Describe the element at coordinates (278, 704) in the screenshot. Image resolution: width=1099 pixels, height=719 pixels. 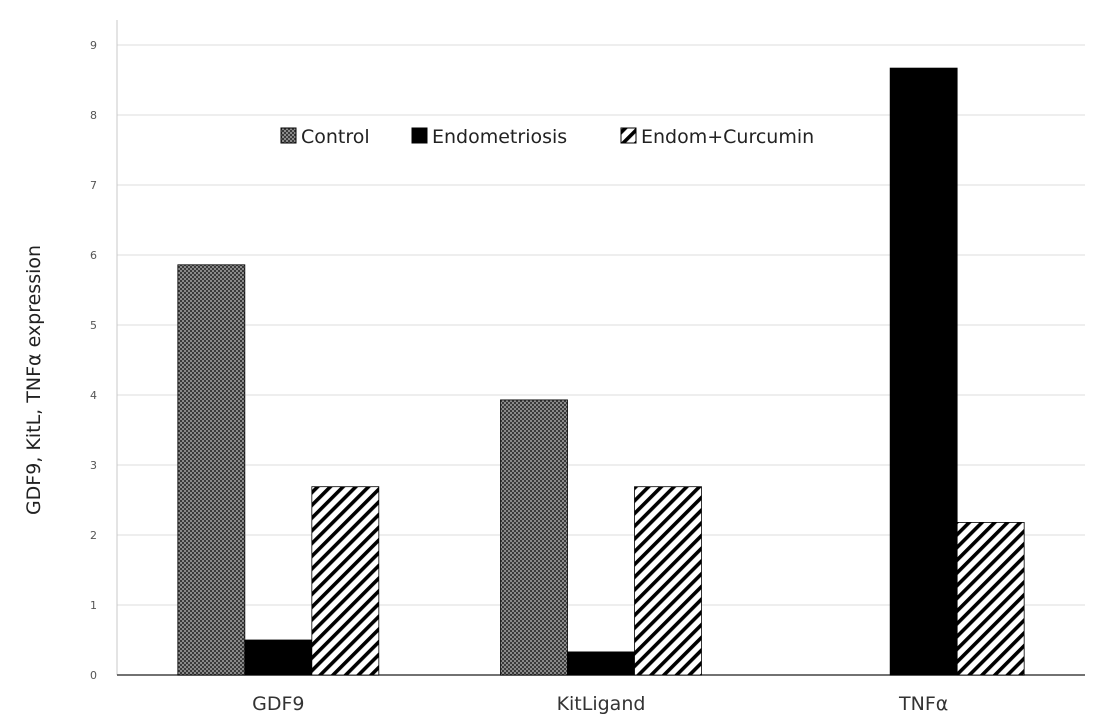
I see `x-tick-label: GDF9` at that location.